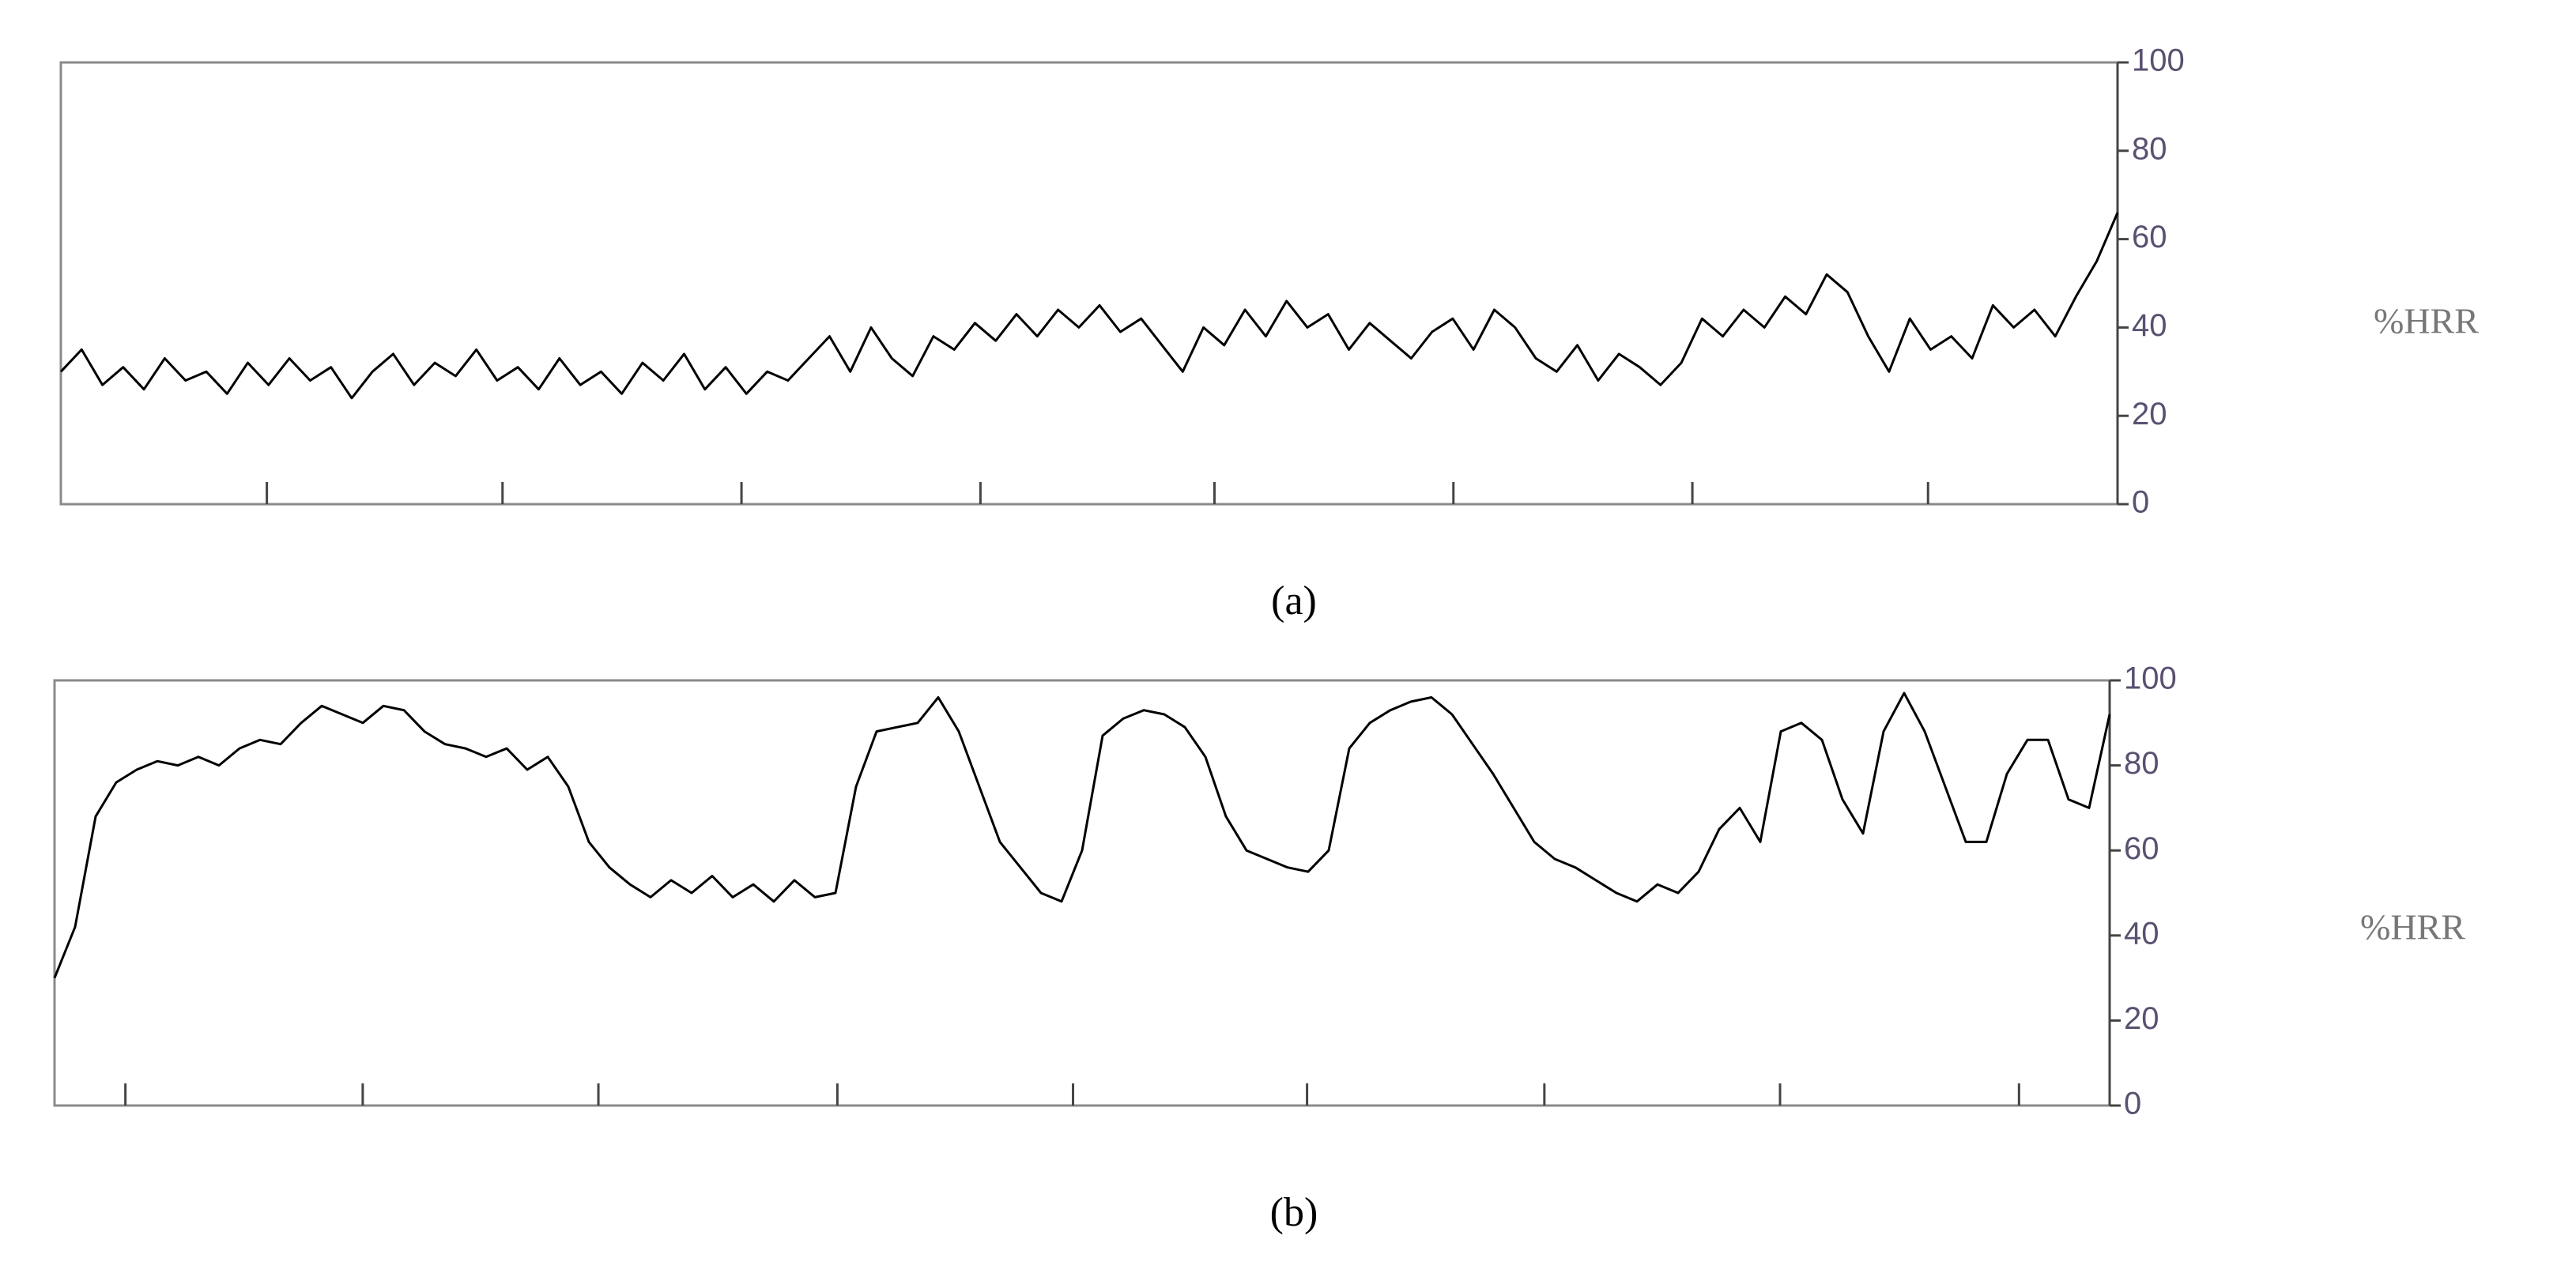 This screenshot has width=2576, height=1262. I want to click on panel-label: (b), so click(1294, 1212).